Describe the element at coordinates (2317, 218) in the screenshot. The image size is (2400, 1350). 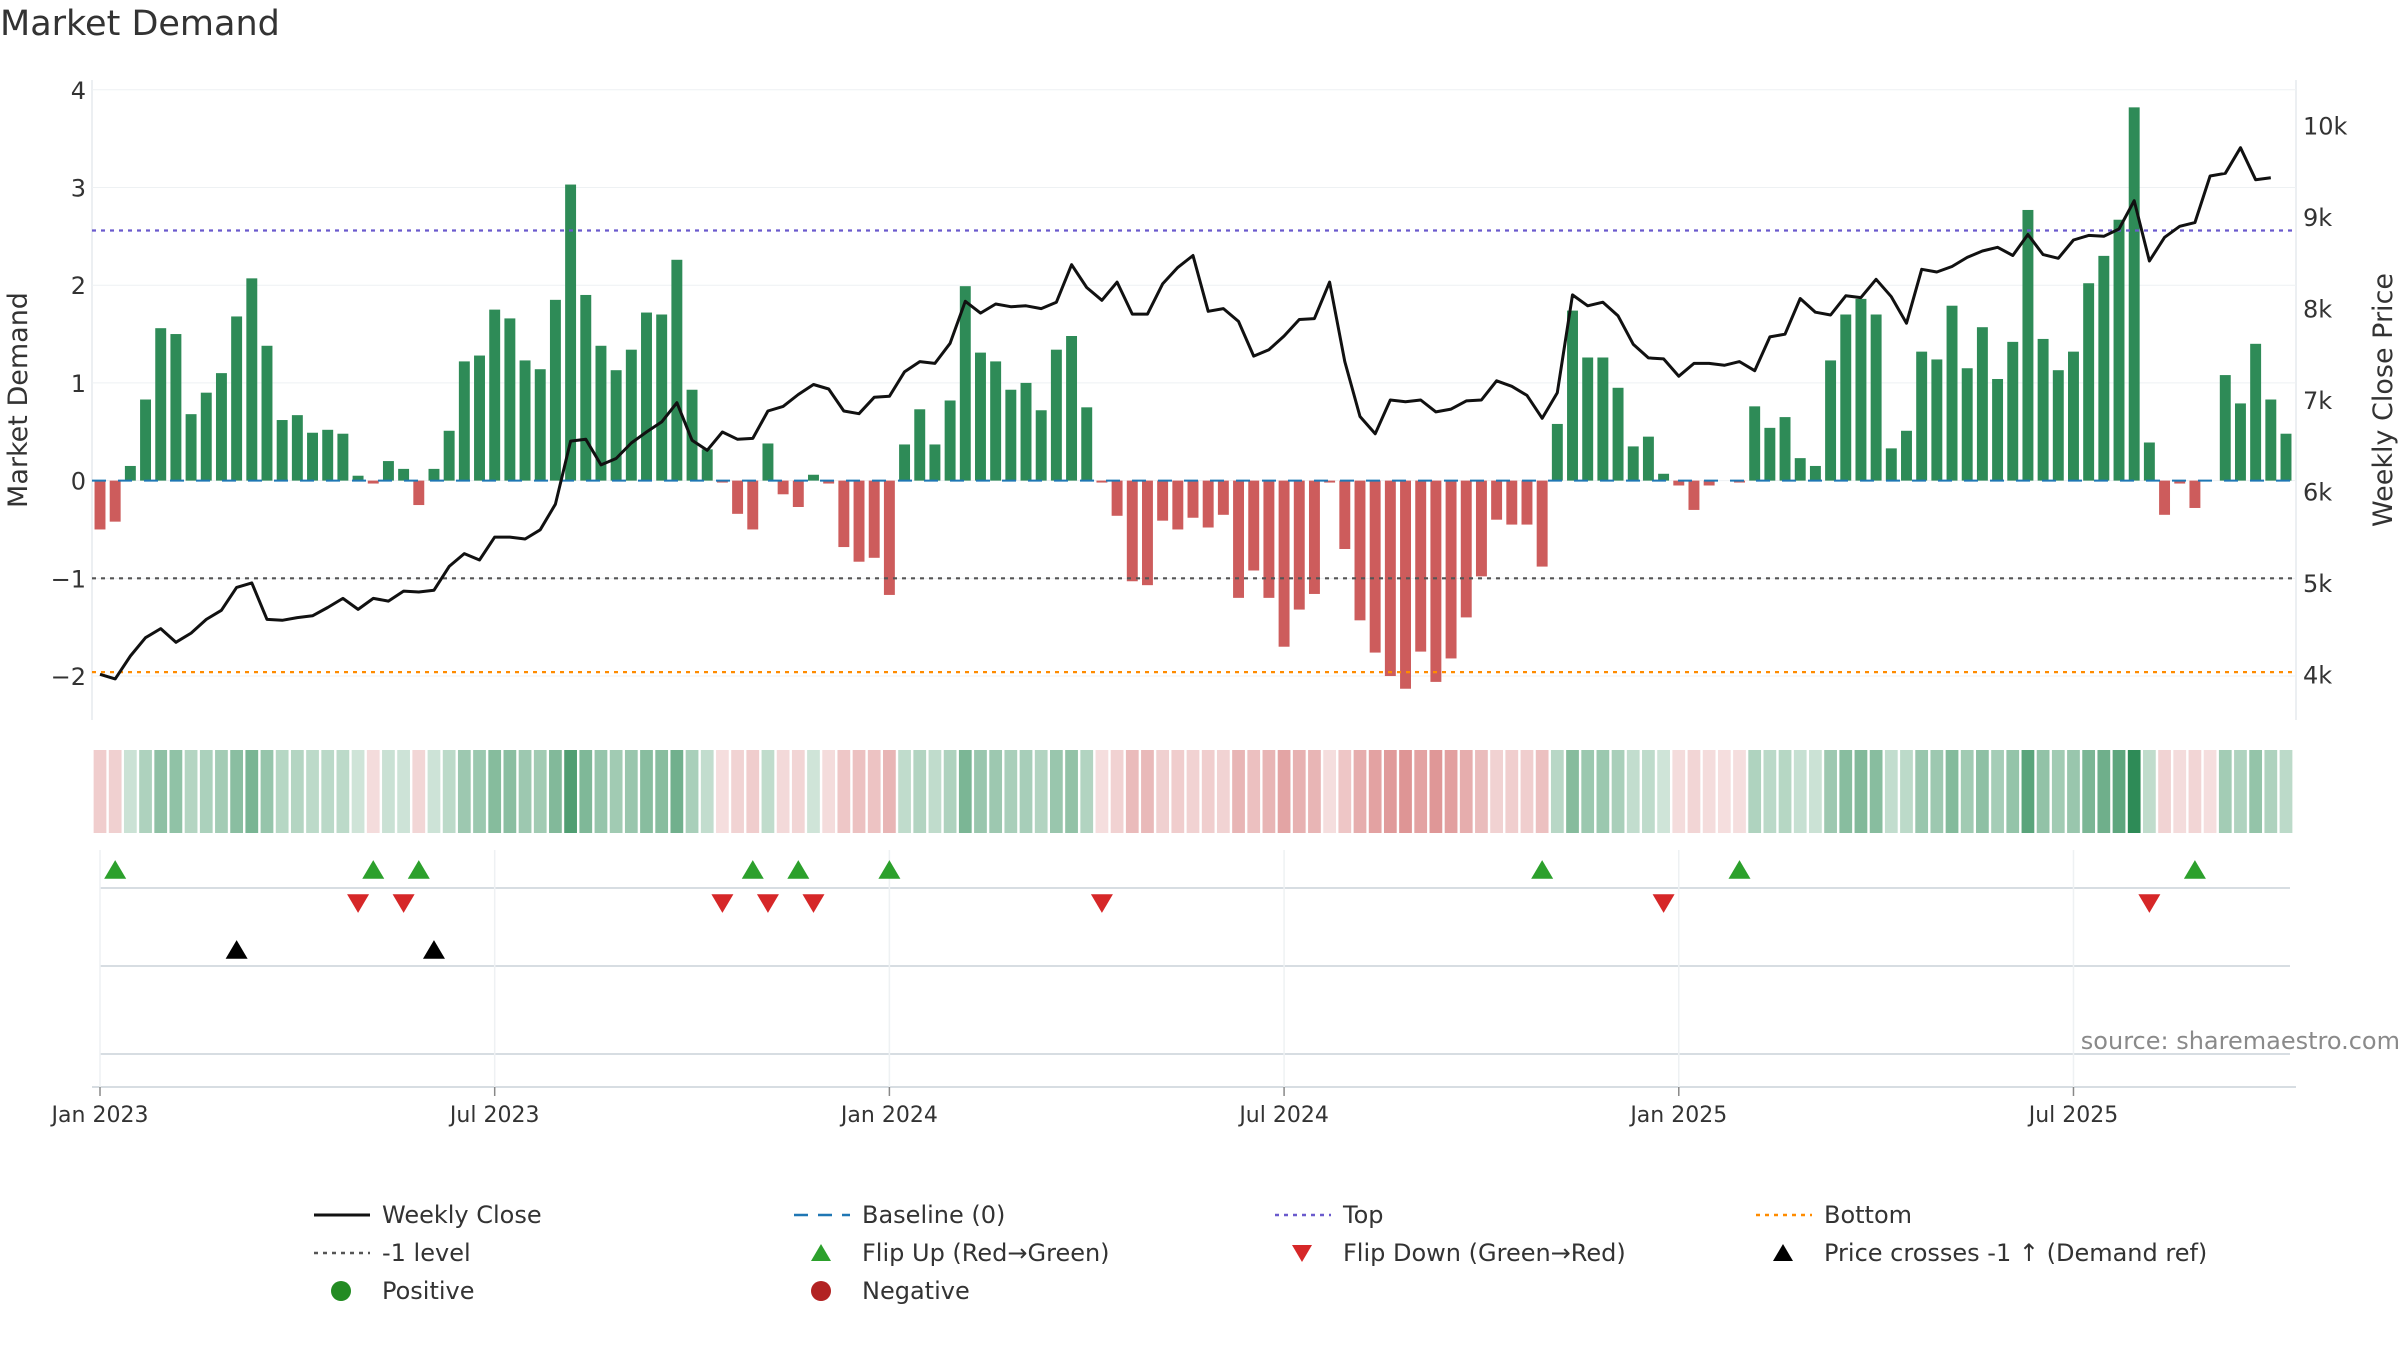
I see `right-tick-label: 9k` at that location.